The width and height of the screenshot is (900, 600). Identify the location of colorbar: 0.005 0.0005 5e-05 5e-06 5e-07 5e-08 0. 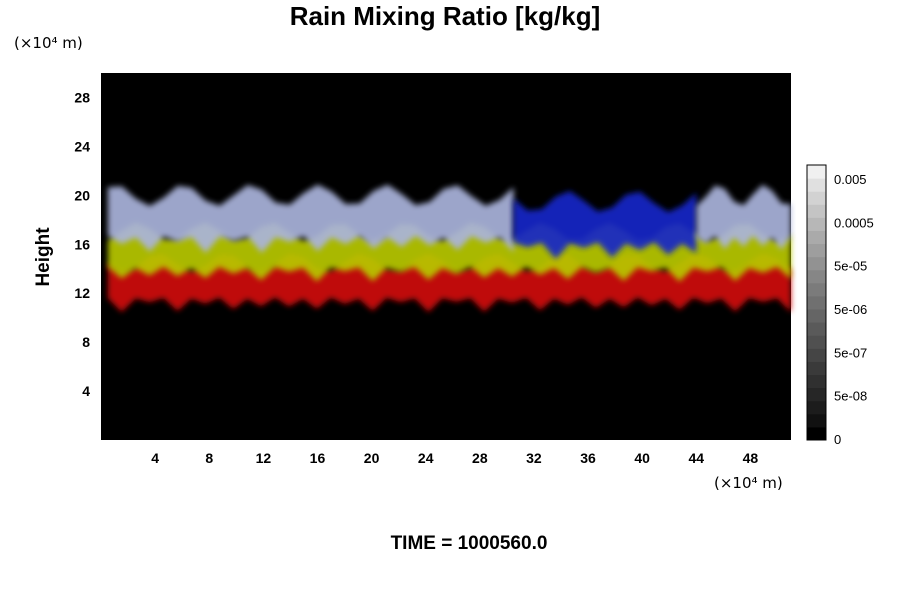
(840, 305).